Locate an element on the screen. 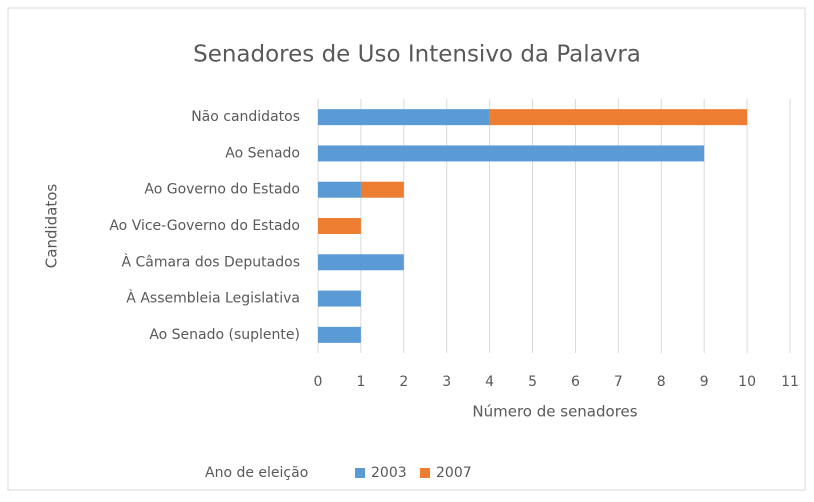  y-tick-label: À Assembleia Legislativa is located at coordinates (213, 298).